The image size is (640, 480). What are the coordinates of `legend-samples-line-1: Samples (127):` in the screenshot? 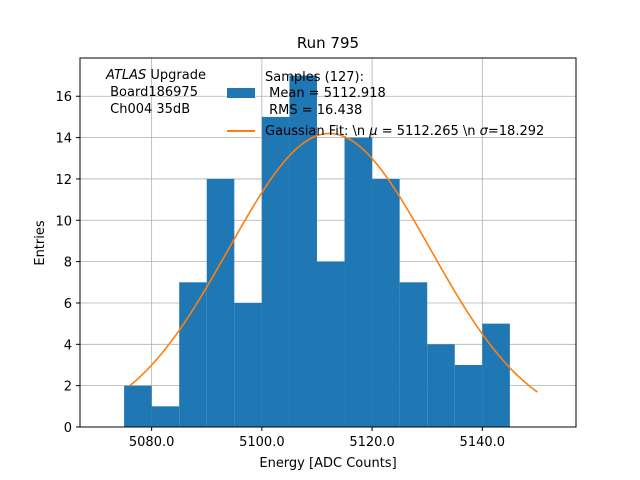 It's located at (314, 77).